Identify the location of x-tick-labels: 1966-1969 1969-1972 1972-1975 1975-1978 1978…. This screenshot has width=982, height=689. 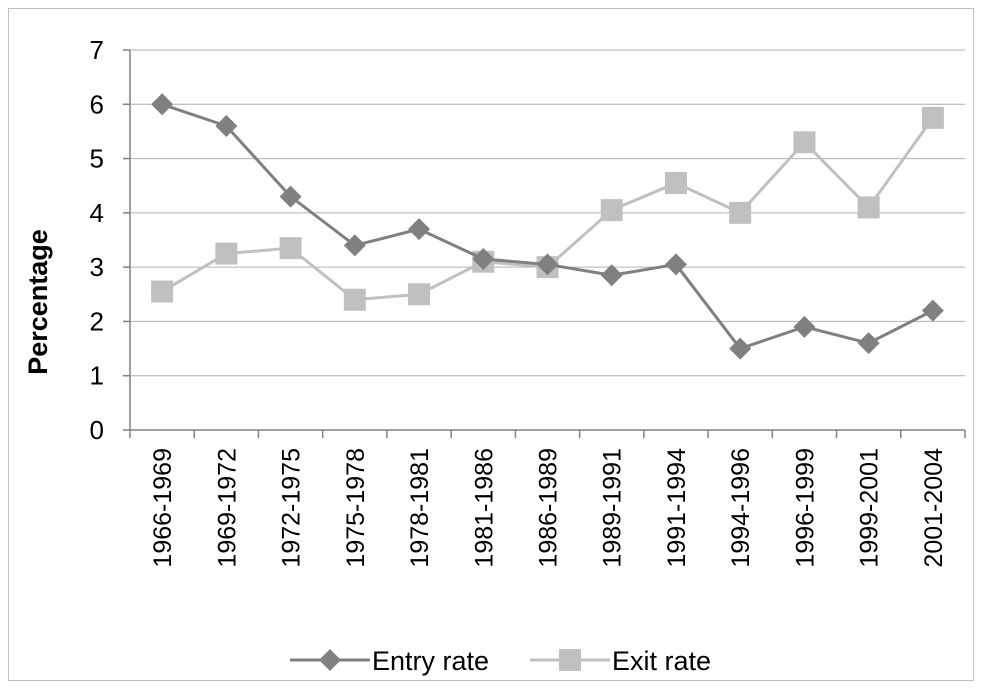
(548, 508).